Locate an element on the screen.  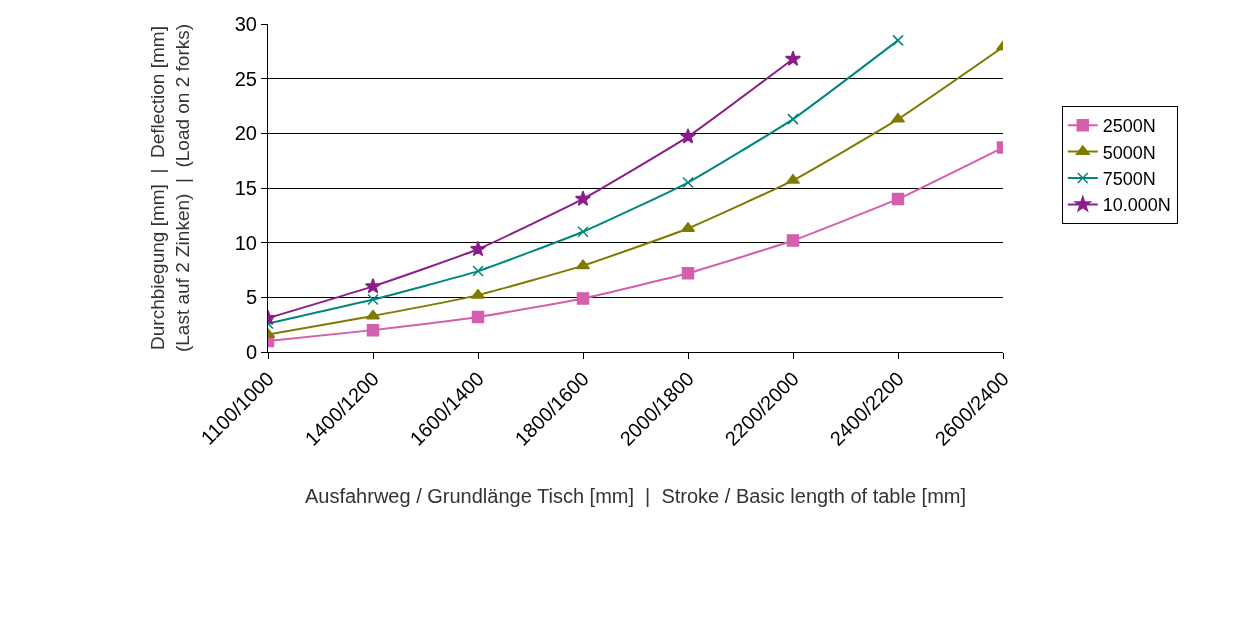
x-axis-title: Ausfahrweg / Grundlänge Tisch [mm] | Stroke / Basic length of table [mm] is located at coordinates (635, 496).